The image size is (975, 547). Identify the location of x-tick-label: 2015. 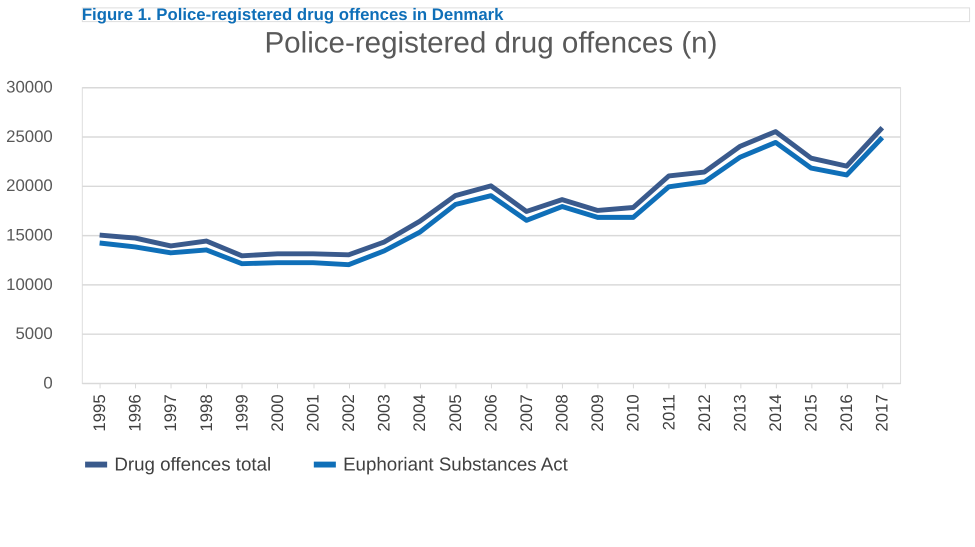
(811, 413).